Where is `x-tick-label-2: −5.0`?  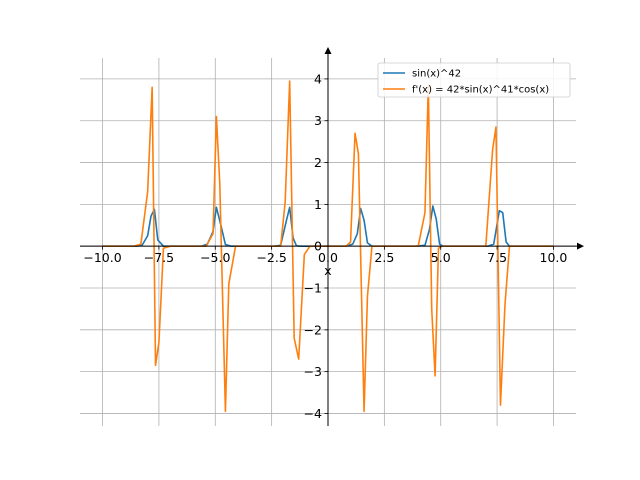
x-tick-label-2: −5.0 is located at coordinates (215, 257).